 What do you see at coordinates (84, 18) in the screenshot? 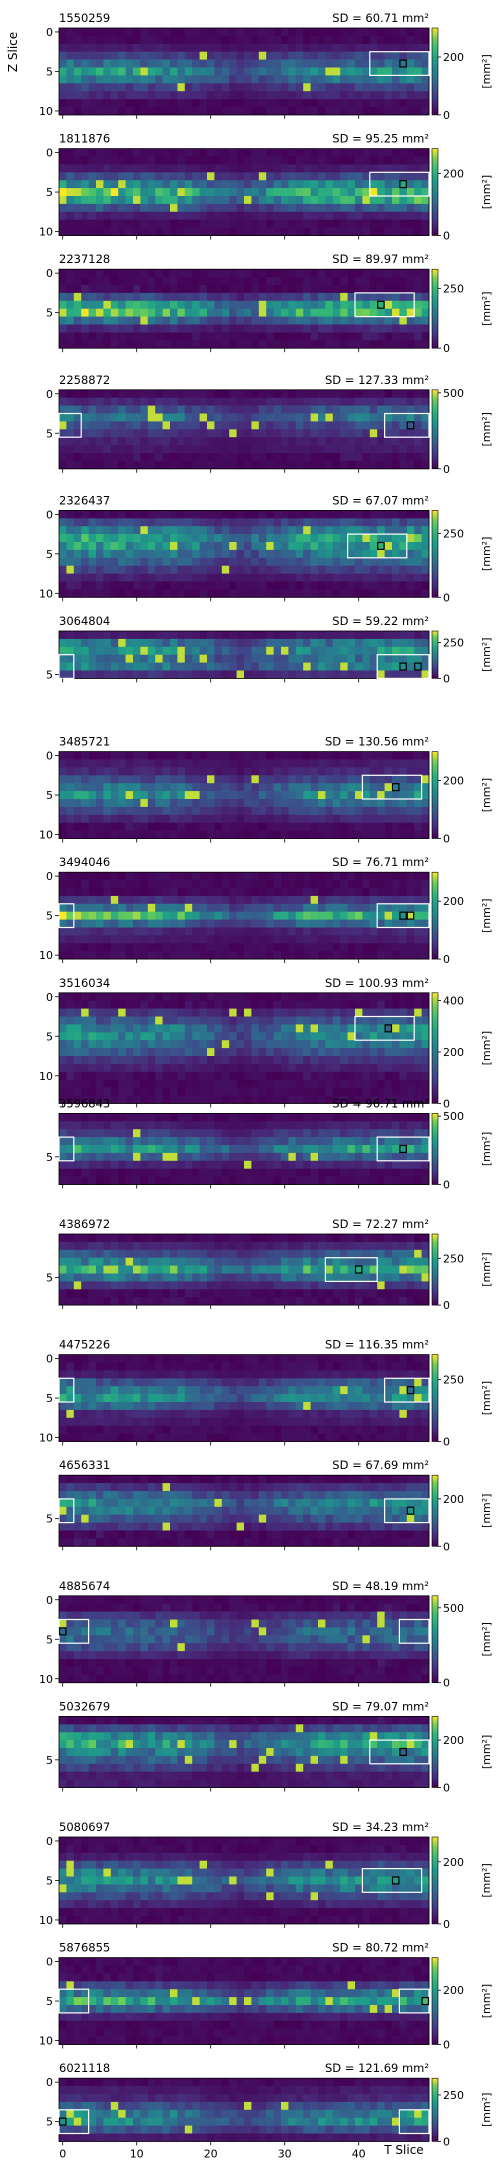
I see `panel-id: 1550259` at bounding box center [84, 18].